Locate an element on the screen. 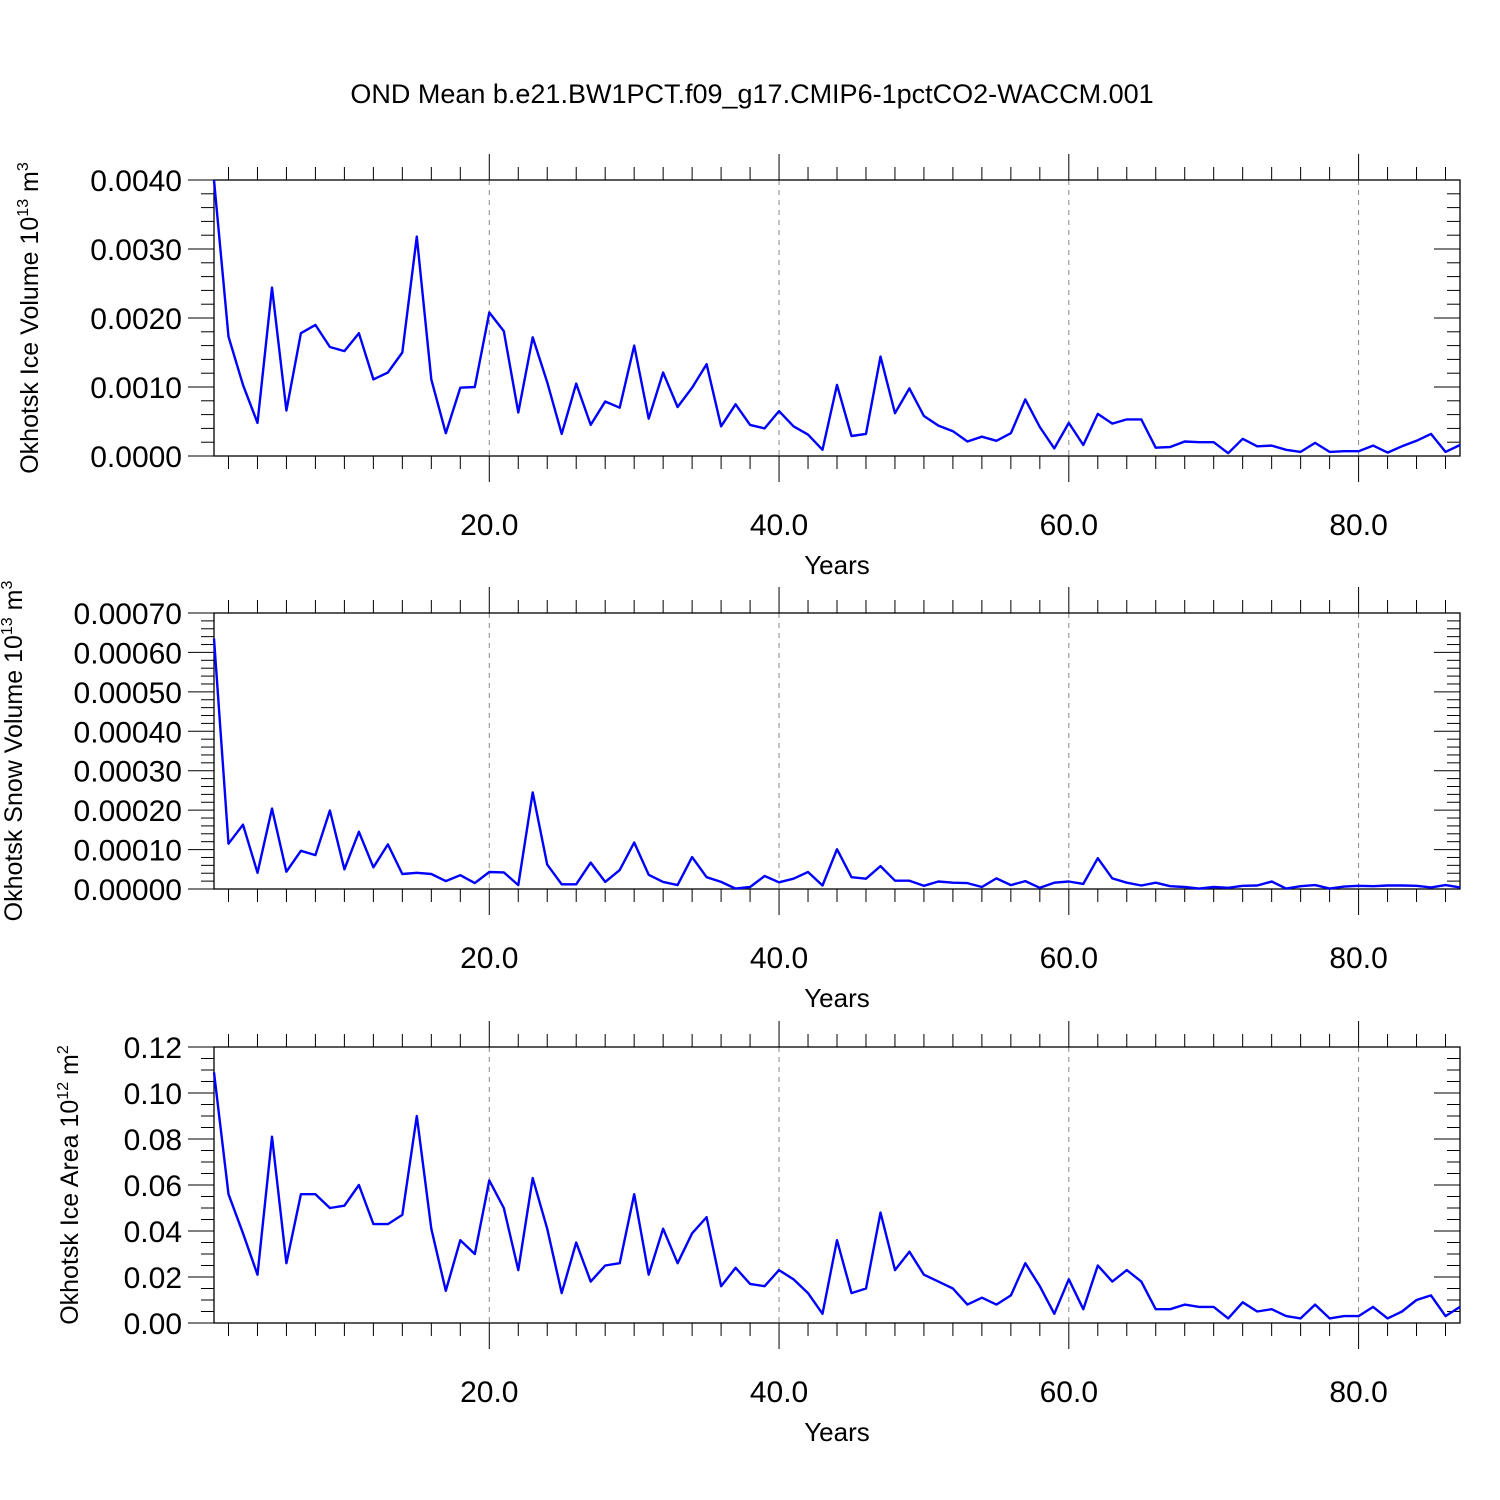 The height and width of the screenshot is (1500, 1500). y-tick-label: 0.00060 is located at coordinates (128, 653).